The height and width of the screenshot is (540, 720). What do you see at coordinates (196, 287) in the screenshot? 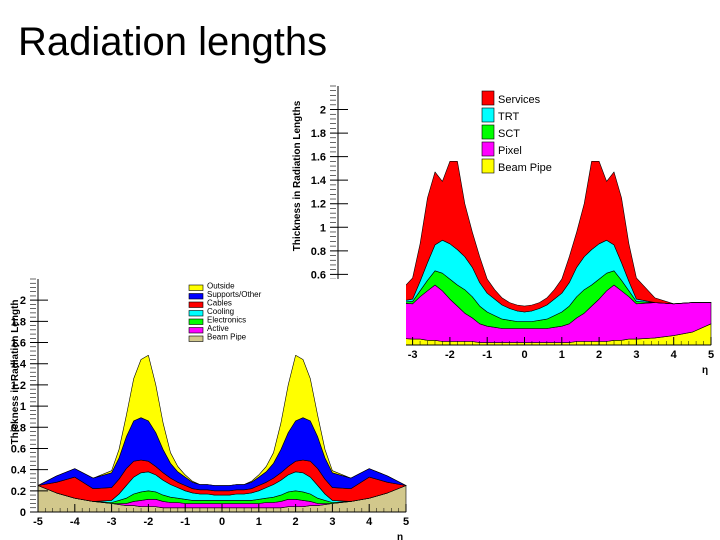
I see `legend-swatch-outside` at bounding box center [196, 287].